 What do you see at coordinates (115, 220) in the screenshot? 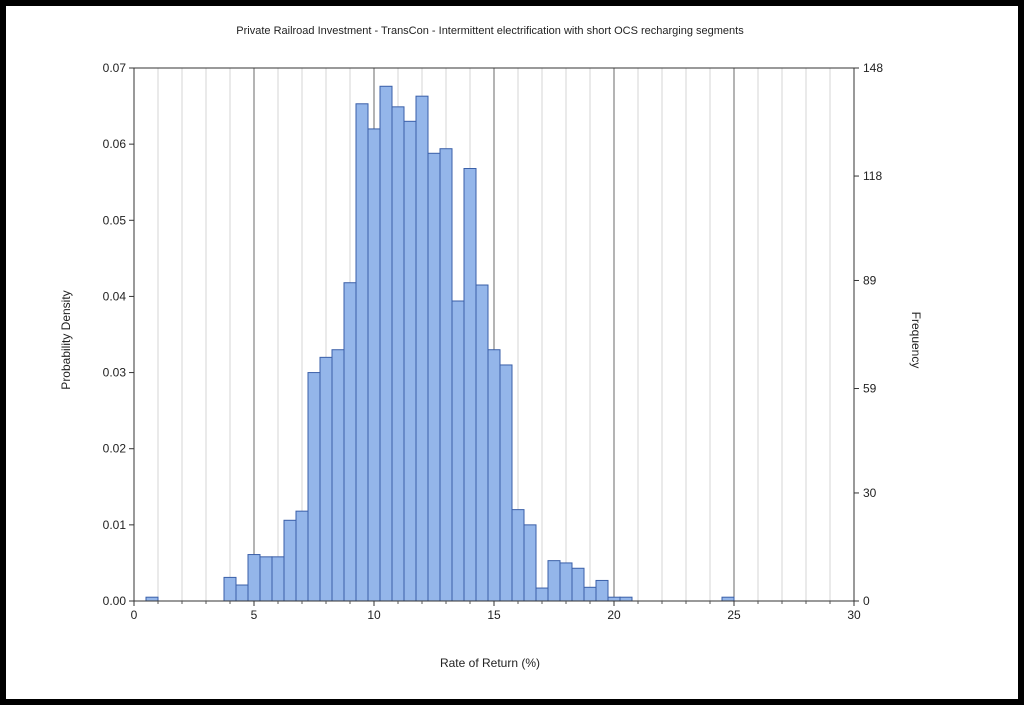
I see `y-tick-label: 0.05` at bounding box center [115, 220].